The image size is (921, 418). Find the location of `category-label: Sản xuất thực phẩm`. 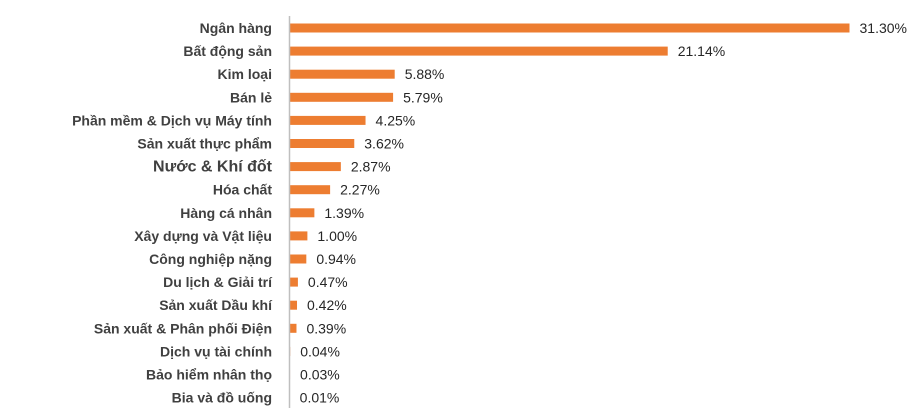

category-label: Sản xuất thực phẩm is located at coordinates (204, 144).